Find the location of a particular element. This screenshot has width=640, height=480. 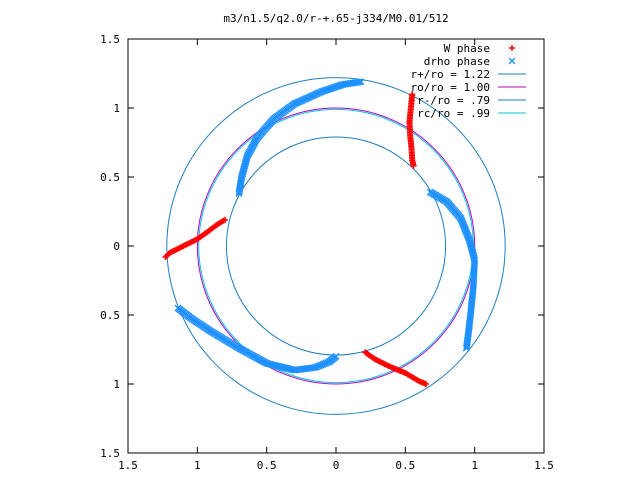

y-tick-label: 0 is located at coordinates (116, 246).